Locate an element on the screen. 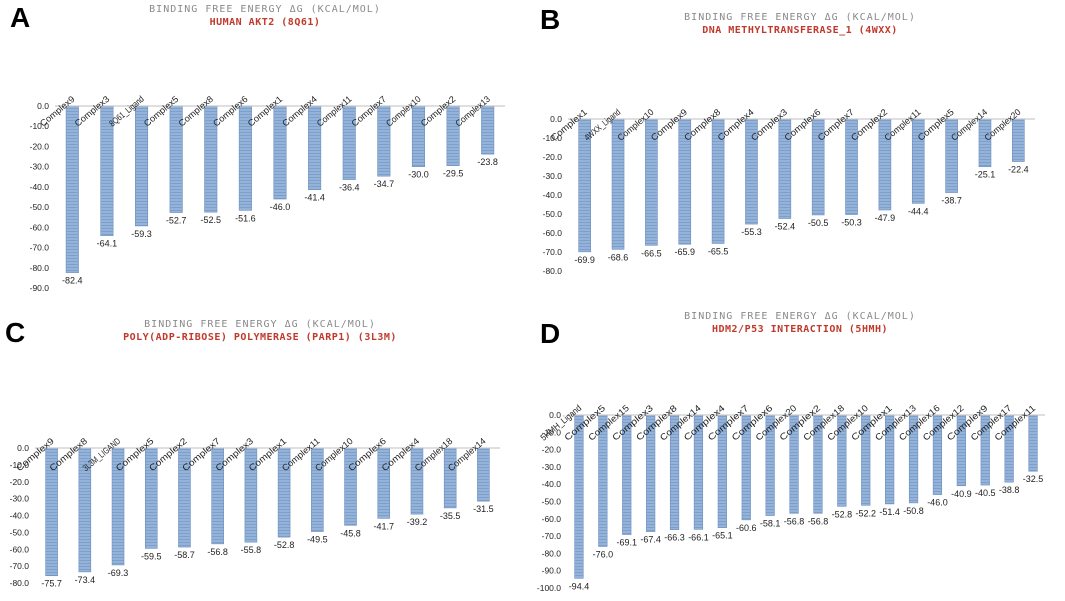  value-label: -52.2 is located at coordinates (865, 513).